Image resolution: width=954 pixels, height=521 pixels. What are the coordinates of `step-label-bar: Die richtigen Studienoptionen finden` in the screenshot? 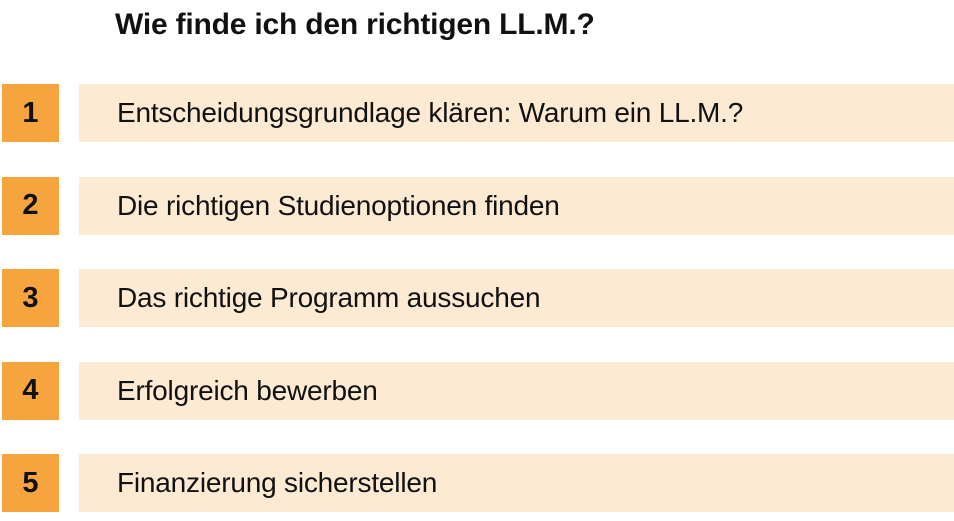 It's located at (516, 205).